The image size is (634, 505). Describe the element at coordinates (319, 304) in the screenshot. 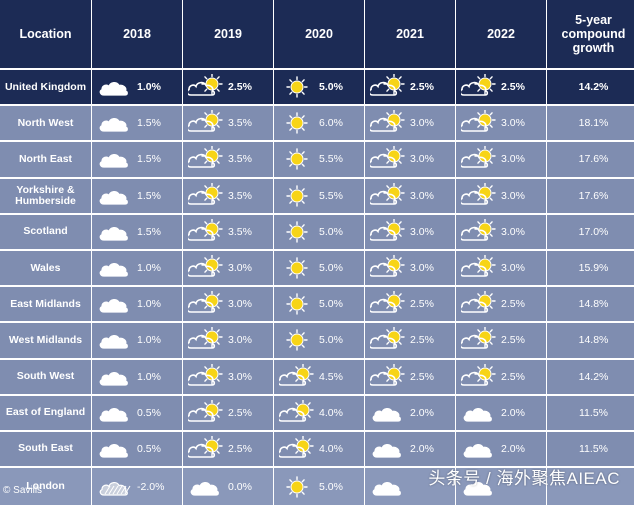

I see `row-east-midlands-2020: 5.0%` at that location.